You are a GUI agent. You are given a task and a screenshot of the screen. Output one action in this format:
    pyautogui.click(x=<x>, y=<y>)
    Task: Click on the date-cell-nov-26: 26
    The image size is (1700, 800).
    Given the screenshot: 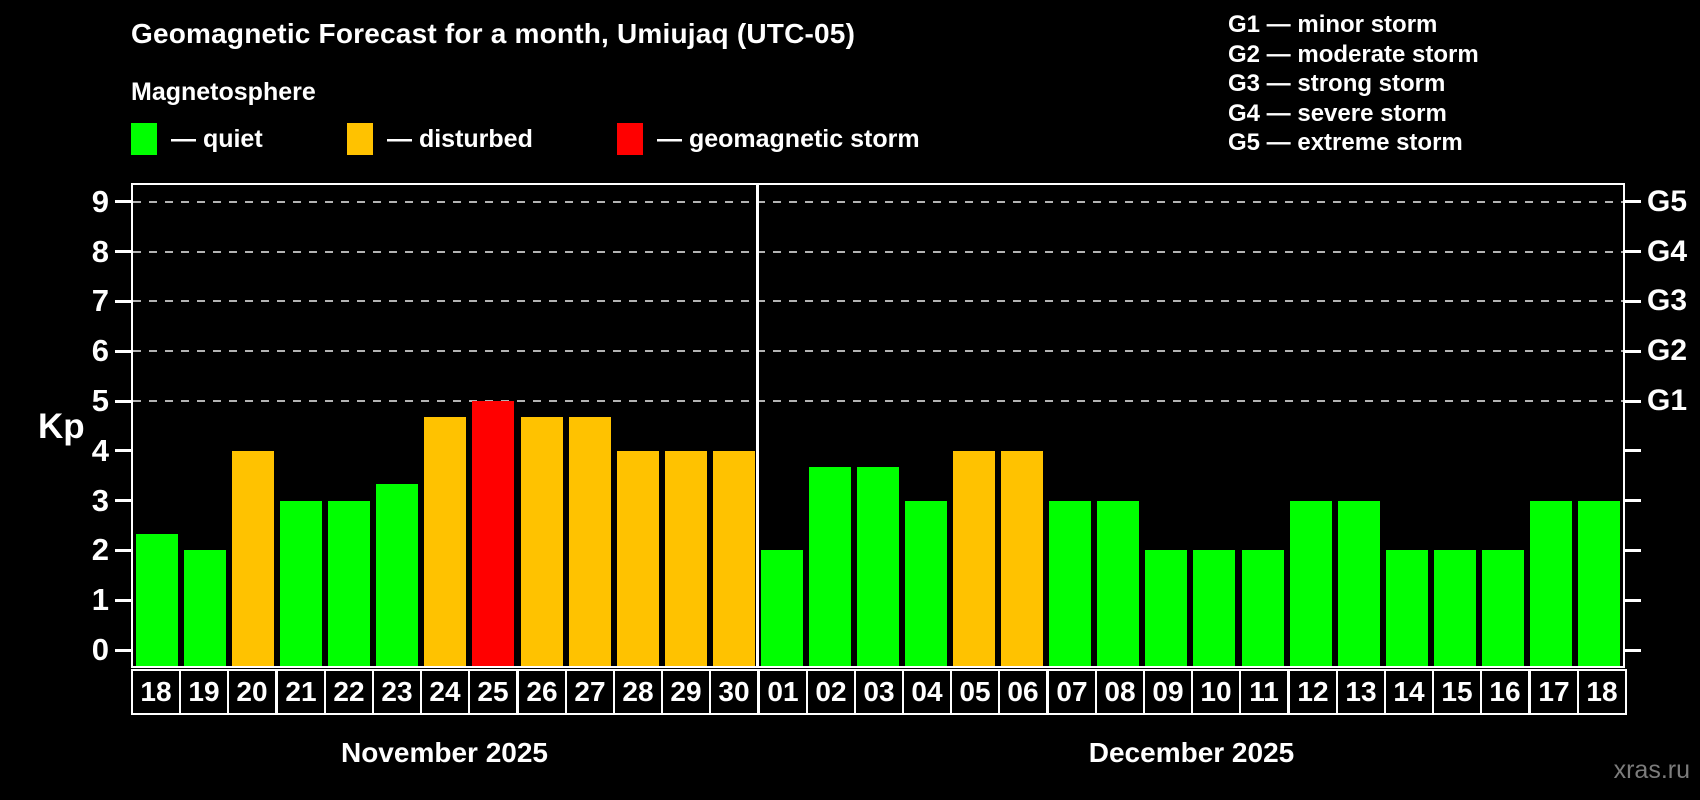 What is the action you would take?
    pyautogui.click(x=542, y=692)
    